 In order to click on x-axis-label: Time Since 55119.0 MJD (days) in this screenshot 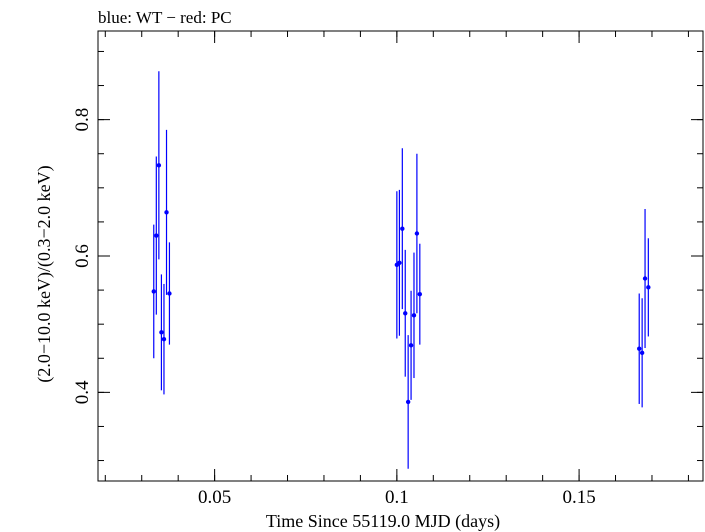, I will do `click(383, 521)`.